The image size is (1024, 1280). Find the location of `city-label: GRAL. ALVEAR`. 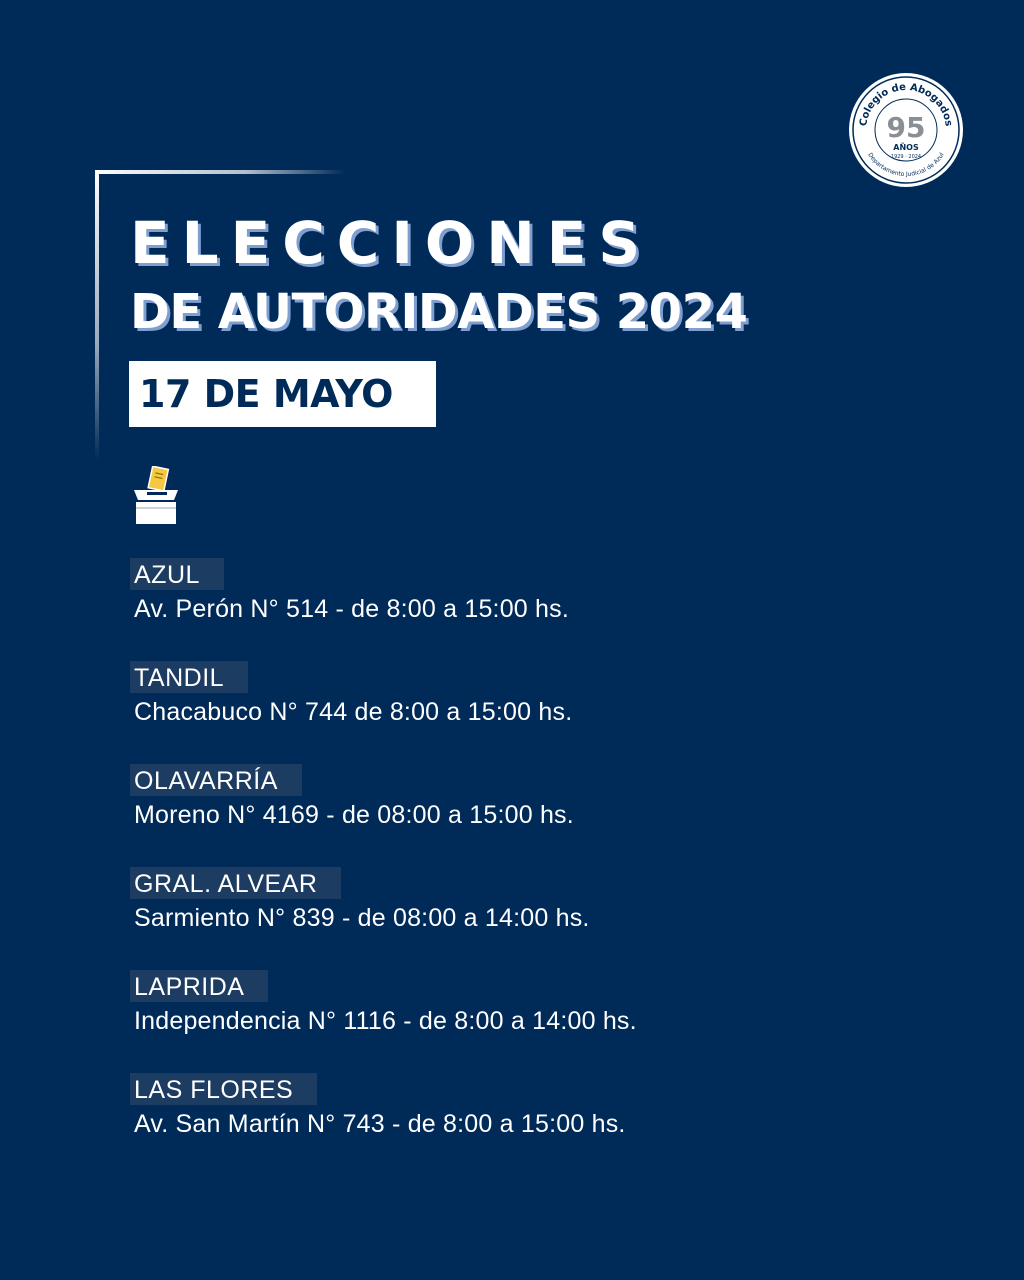

city-label: GRAL. ALVEAR is located at coordinates (236, 883).